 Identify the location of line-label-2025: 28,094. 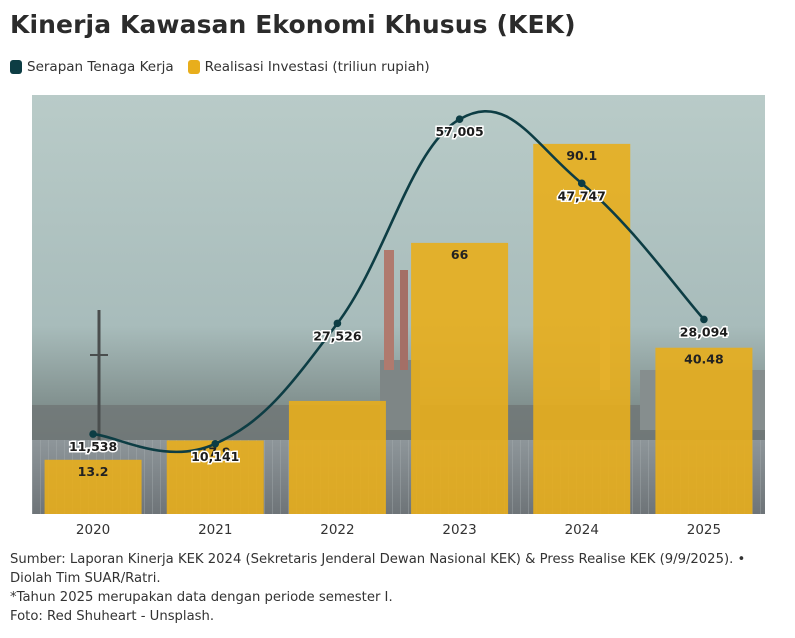
(704, 331).